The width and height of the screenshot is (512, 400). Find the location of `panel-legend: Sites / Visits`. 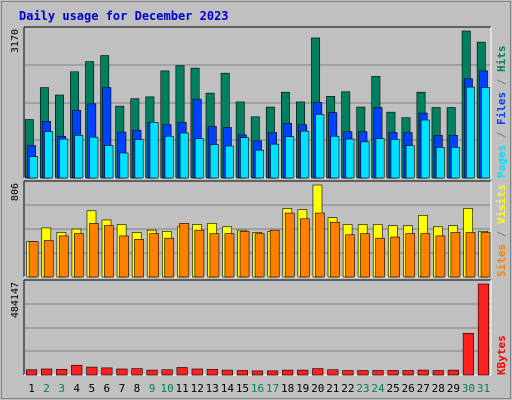

panel-legend: Sites / Visits is located at coordinates (501, 230).